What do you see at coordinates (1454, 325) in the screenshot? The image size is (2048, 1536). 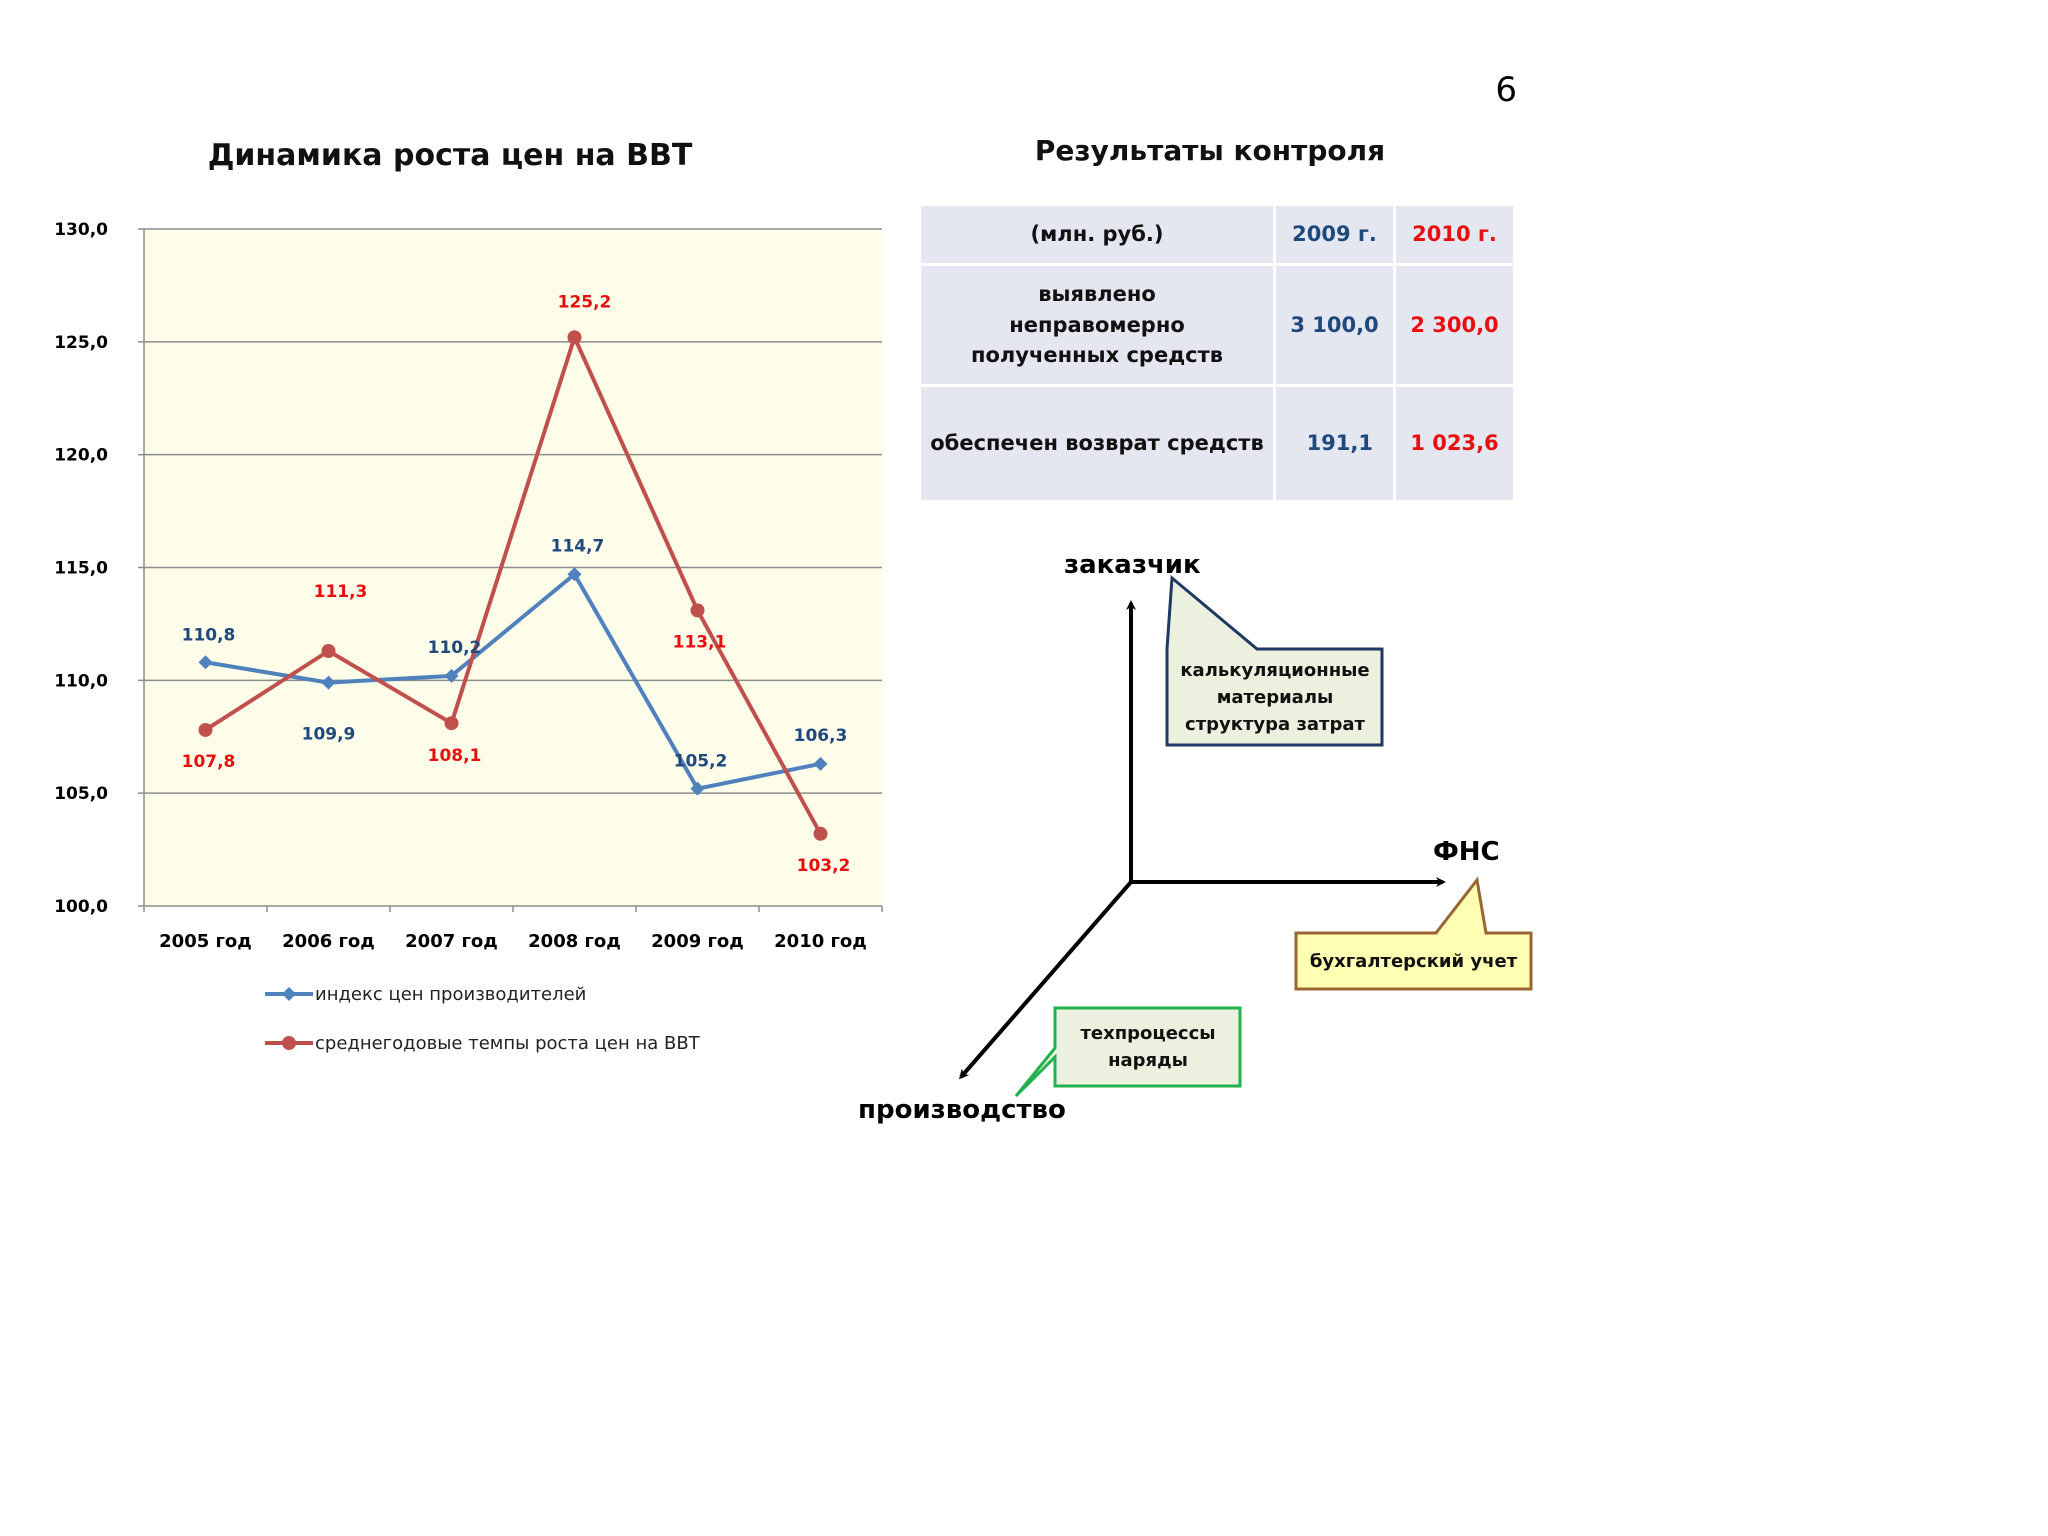 I see `row-1-value-2010: 2 300,0` at bounding box center [1454, 325].